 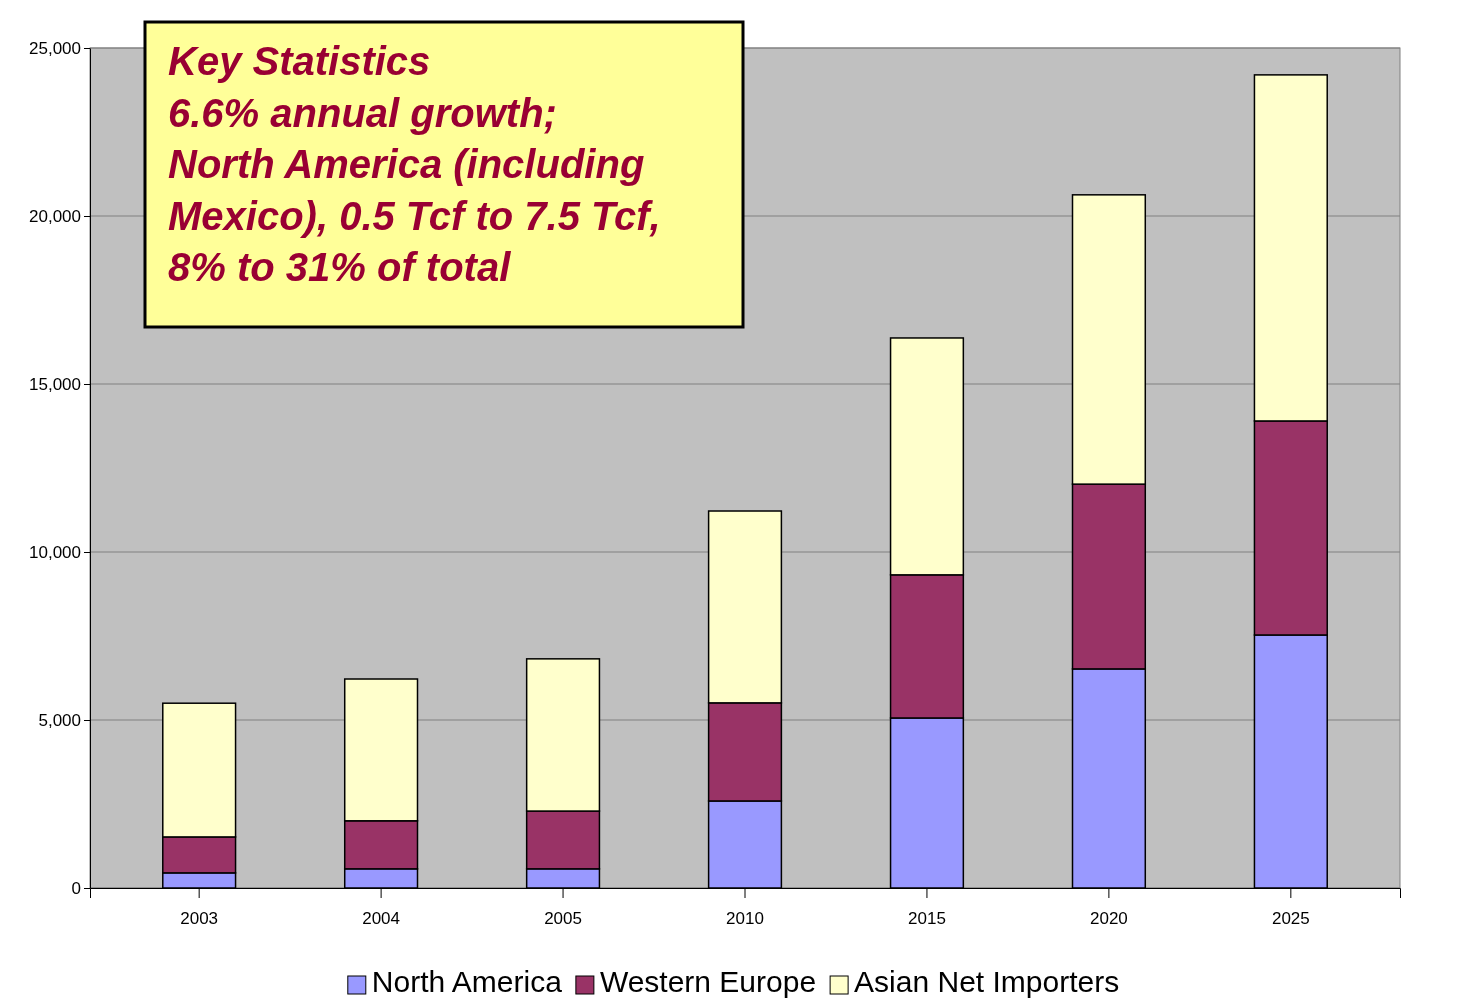 I want to click on y-tick-label: 0, so click(x=76, y=888).